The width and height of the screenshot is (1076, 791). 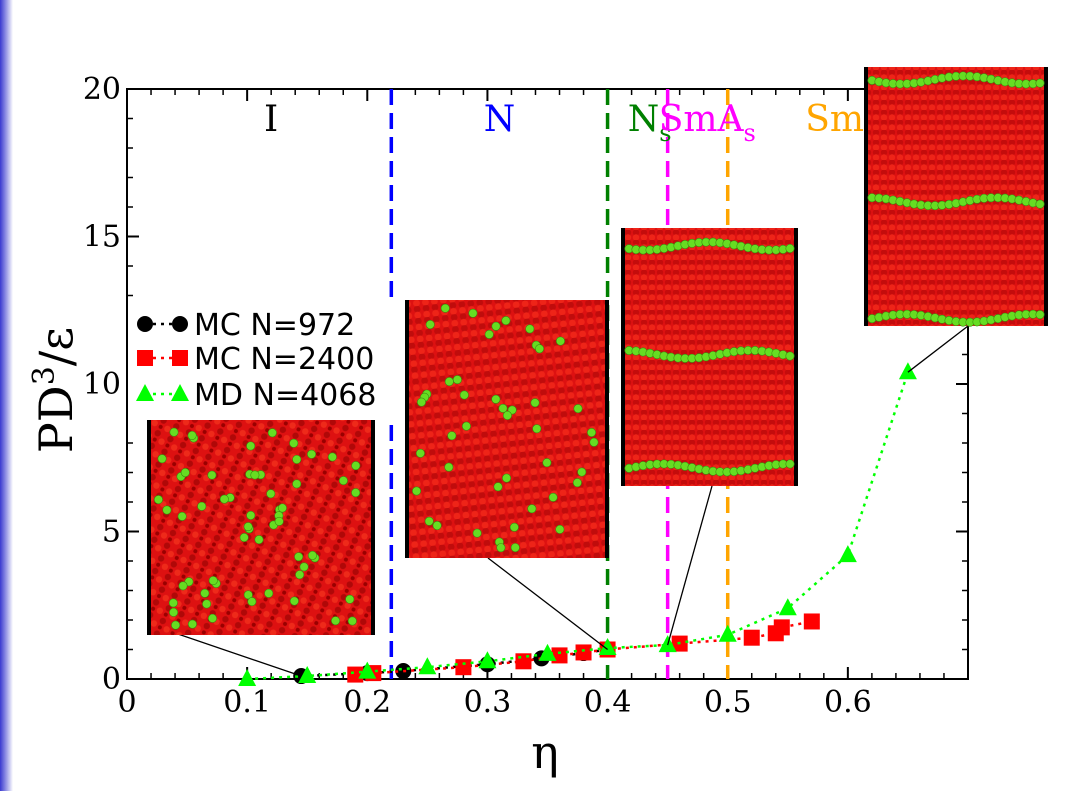 I want to click on x-axis-label: η, so click(x=545, y=752).